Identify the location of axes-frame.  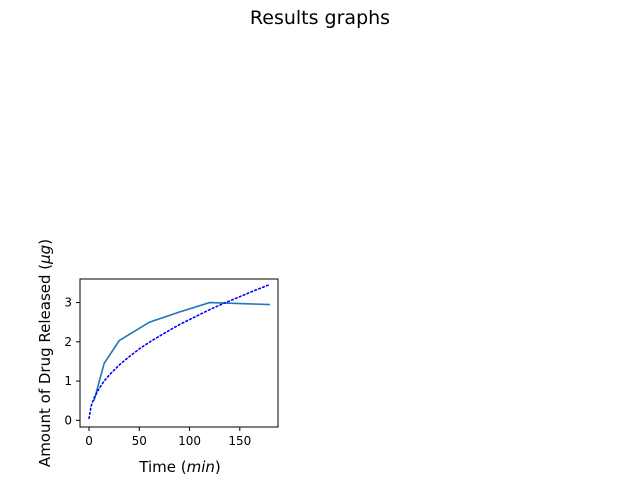
(179, 353).